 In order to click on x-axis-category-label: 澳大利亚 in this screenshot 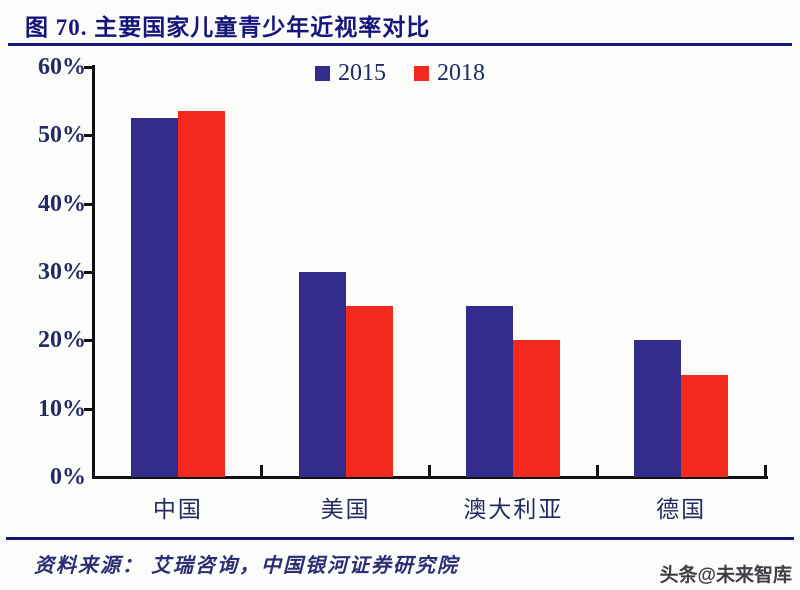, I will do `click(513, 509)`.